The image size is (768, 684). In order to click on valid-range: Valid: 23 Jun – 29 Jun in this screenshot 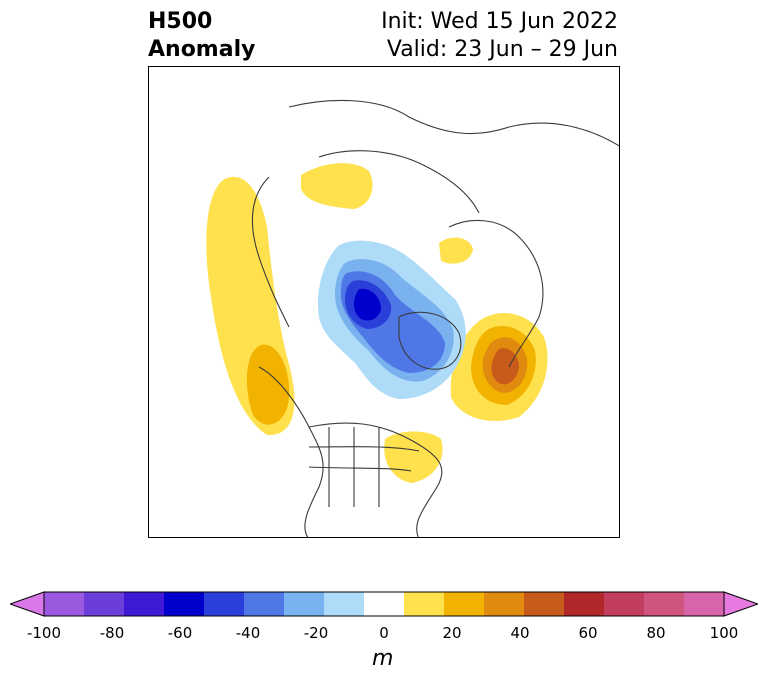, I will do `click(502, 49)`.